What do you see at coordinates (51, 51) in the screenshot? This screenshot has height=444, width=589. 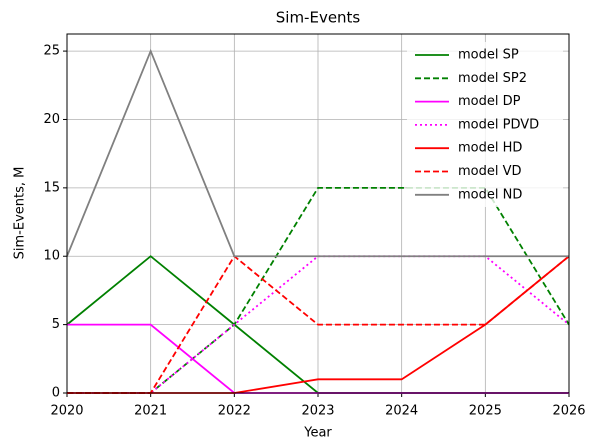 I see `y-tick-label: 25` at bounding box center [51, 51].